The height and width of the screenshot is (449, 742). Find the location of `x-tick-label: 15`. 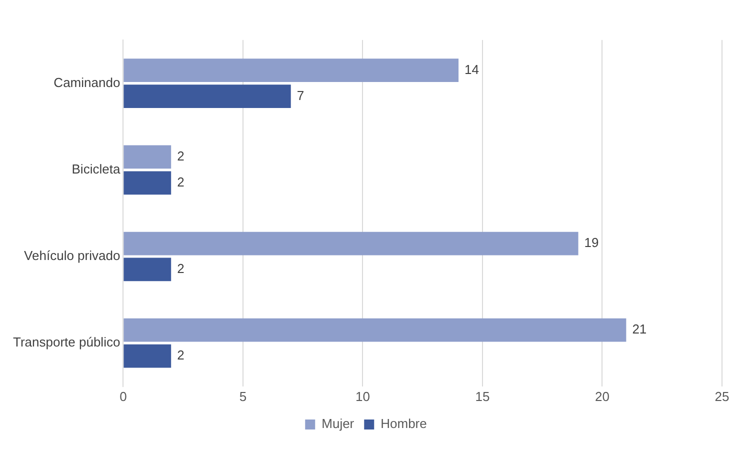

x-tick-label: 15 is located at coordinates (482, 396).